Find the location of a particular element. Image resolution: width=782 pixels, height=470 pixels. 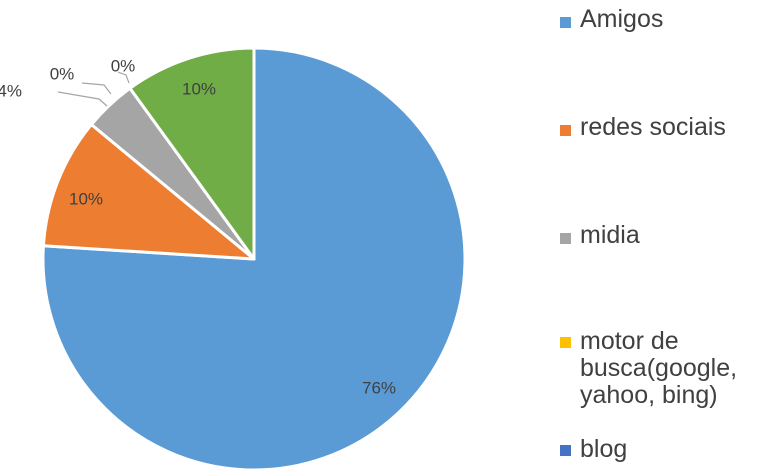

legend-item-midia: midia is located at coordinates (671, 235).